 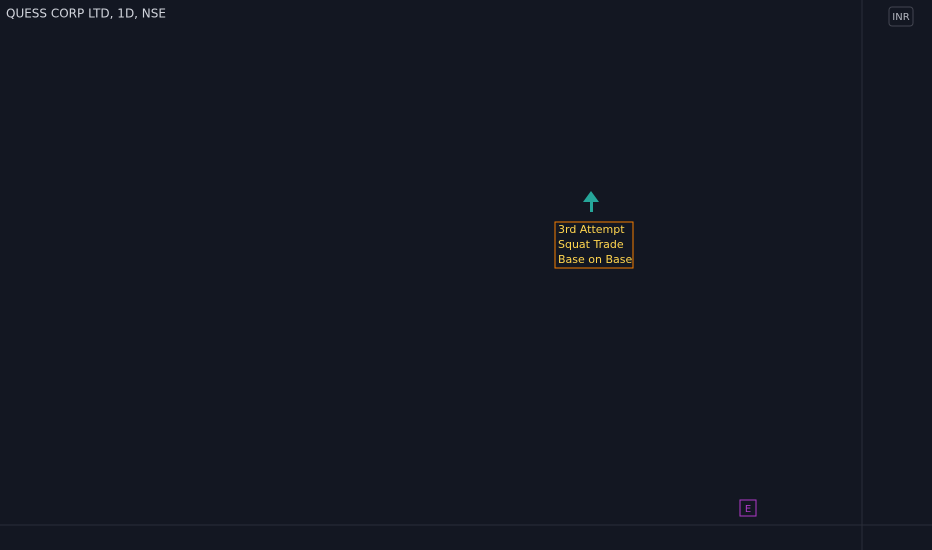 I want to click on annotation: 3rd Attempt Squat Trade Base on Base, so click(x=594, y=245).